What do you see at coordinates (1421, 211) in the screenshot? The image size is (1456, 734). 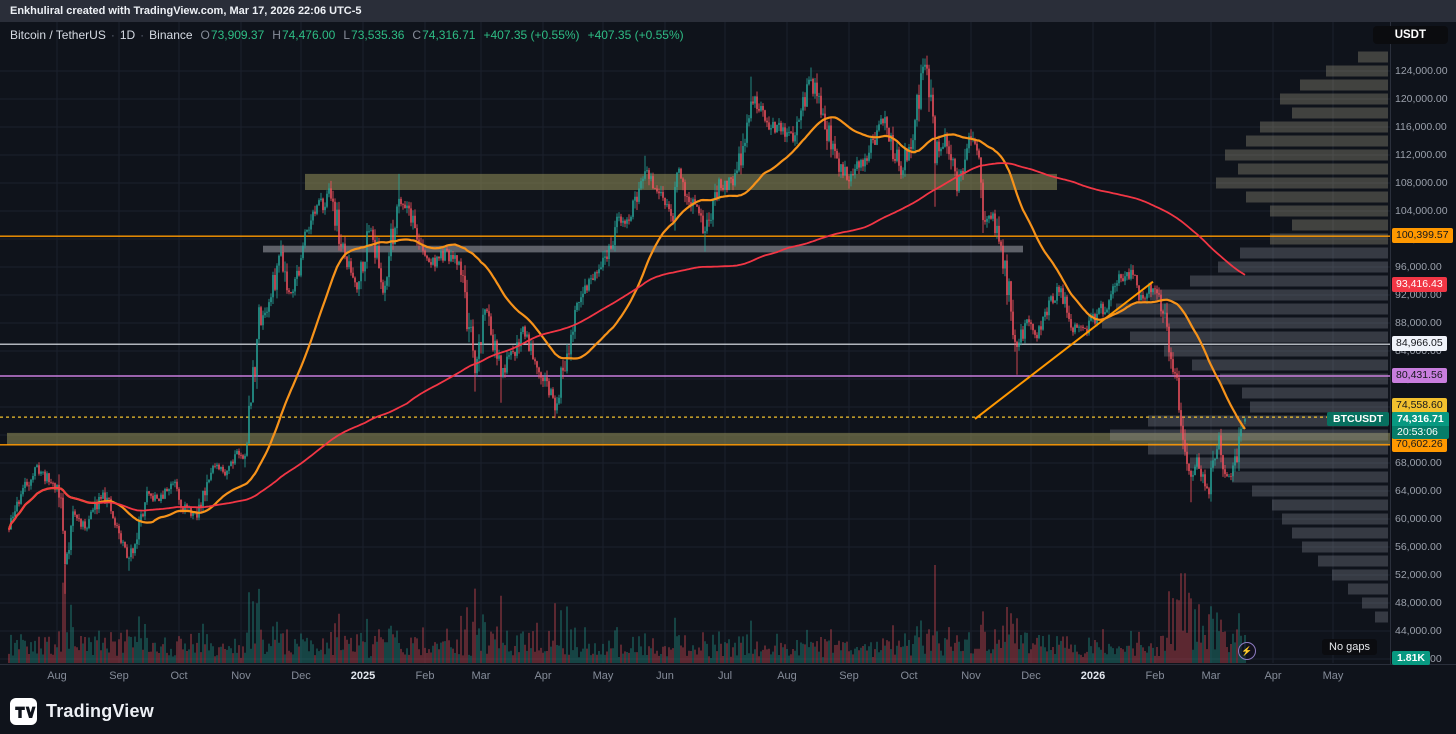 I see `price-tick-label: 104,000.00` at bounding box center [1421, 211].